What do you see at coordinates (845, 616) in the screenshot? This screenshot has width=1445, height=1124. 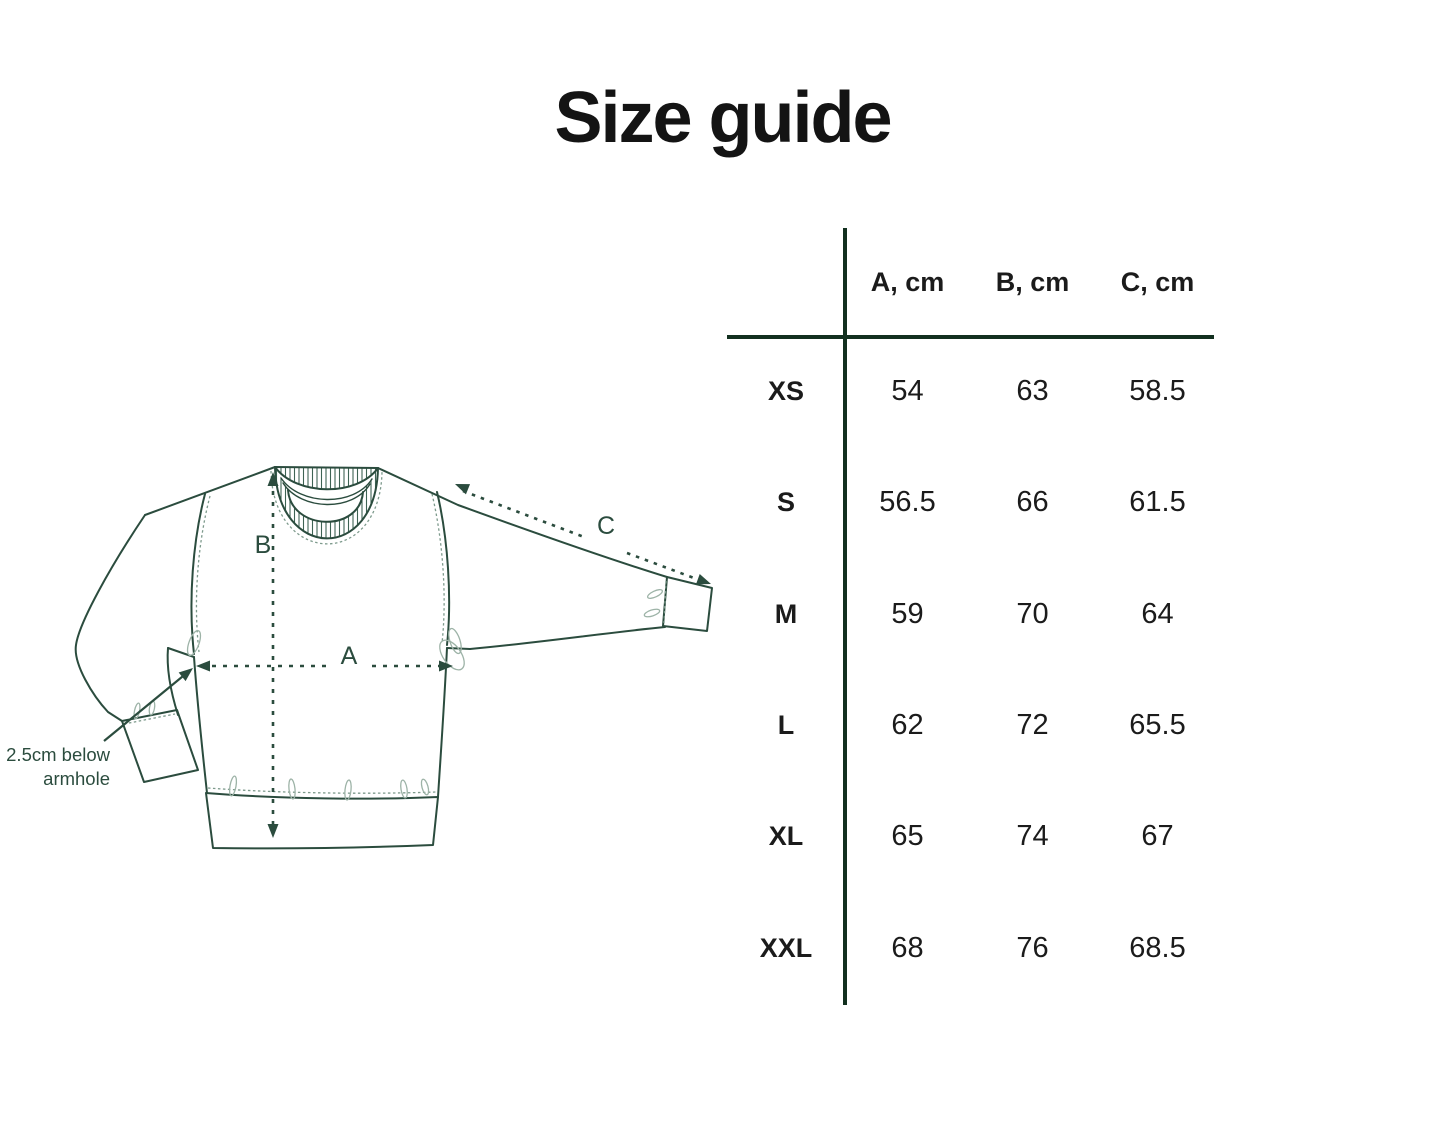 I see `table-vertical-rule` at bounding box center [845, 616].